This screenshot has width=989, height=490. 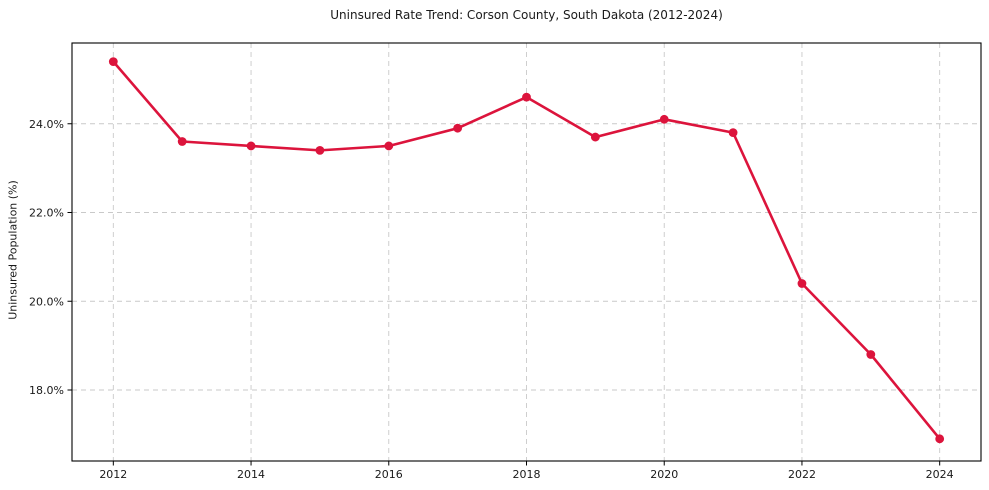 What do you see at coordinates (46, 213) in the screenshot?
I see `y-tick-label: 22.0%` at bounding box center [46, 213].